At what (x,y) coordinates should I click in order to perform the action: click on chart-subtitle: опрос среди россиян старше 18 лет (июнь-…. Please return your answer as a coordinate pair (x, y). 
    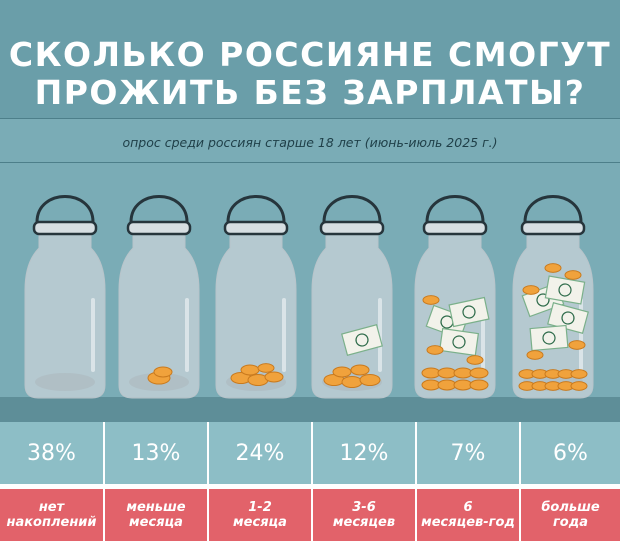
    Looking at the image, I should click on (310, 142).